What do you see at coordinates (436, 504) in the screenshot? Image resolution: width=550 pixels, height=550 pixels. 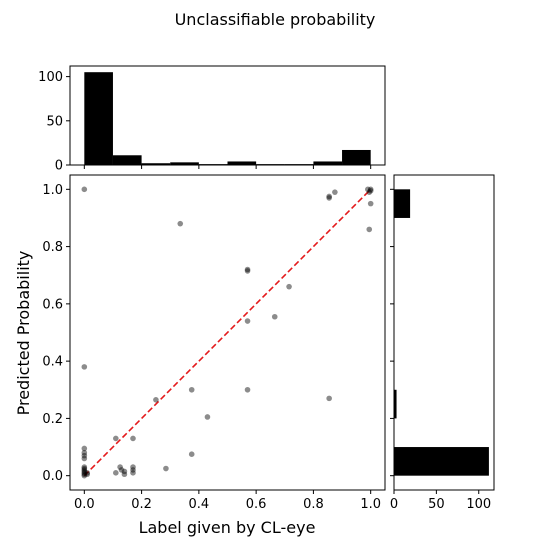 I see `right-hist-x-tick-label: 50` at bounding box center [436, 504].